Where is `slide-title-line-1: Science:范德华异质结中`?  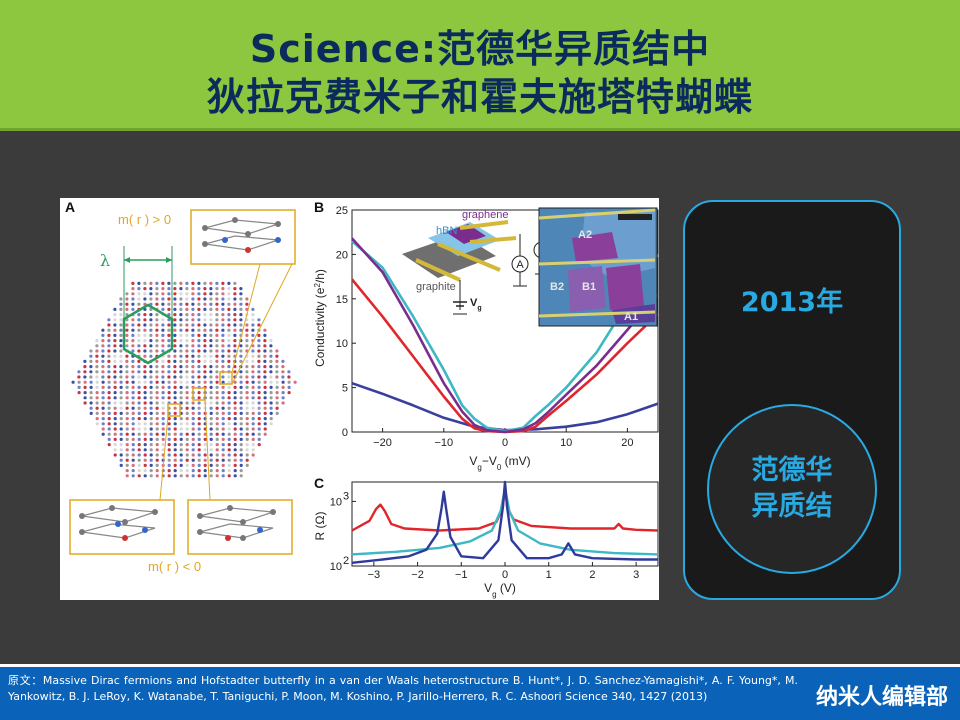
slide-title-line-1: Science:范德华异质结中 is located at coordinates (480, 49).